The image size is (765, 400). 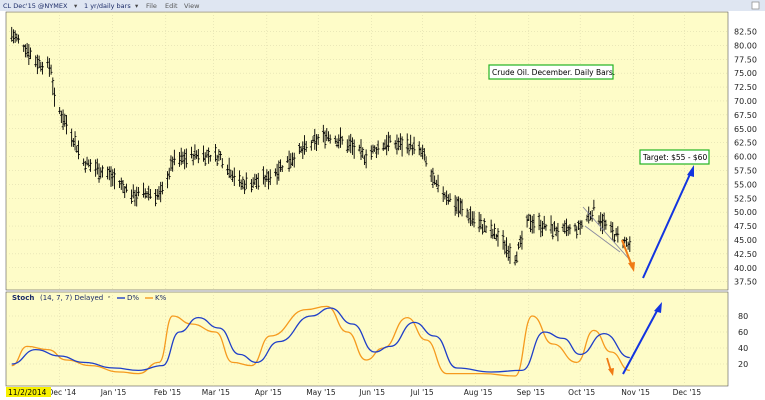 What do you see at coordinates (151, 6) in the screenshot?
I see `menu-file: File` at bounding box center [151, 6].